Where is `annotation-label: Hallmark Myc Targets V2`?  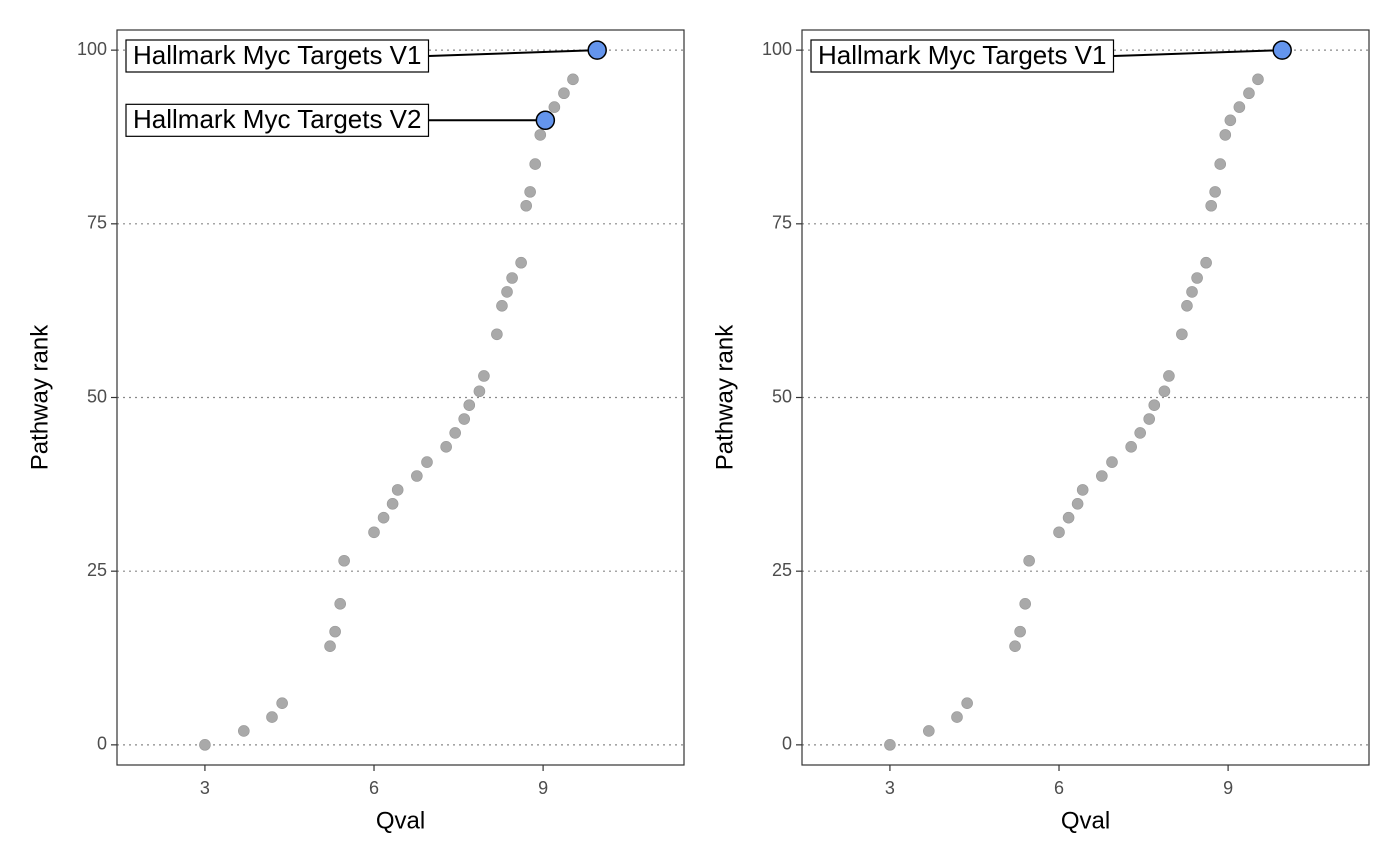 annotation-label: Hallmark Myc Targets V2 is located at coordinates (277, 119).